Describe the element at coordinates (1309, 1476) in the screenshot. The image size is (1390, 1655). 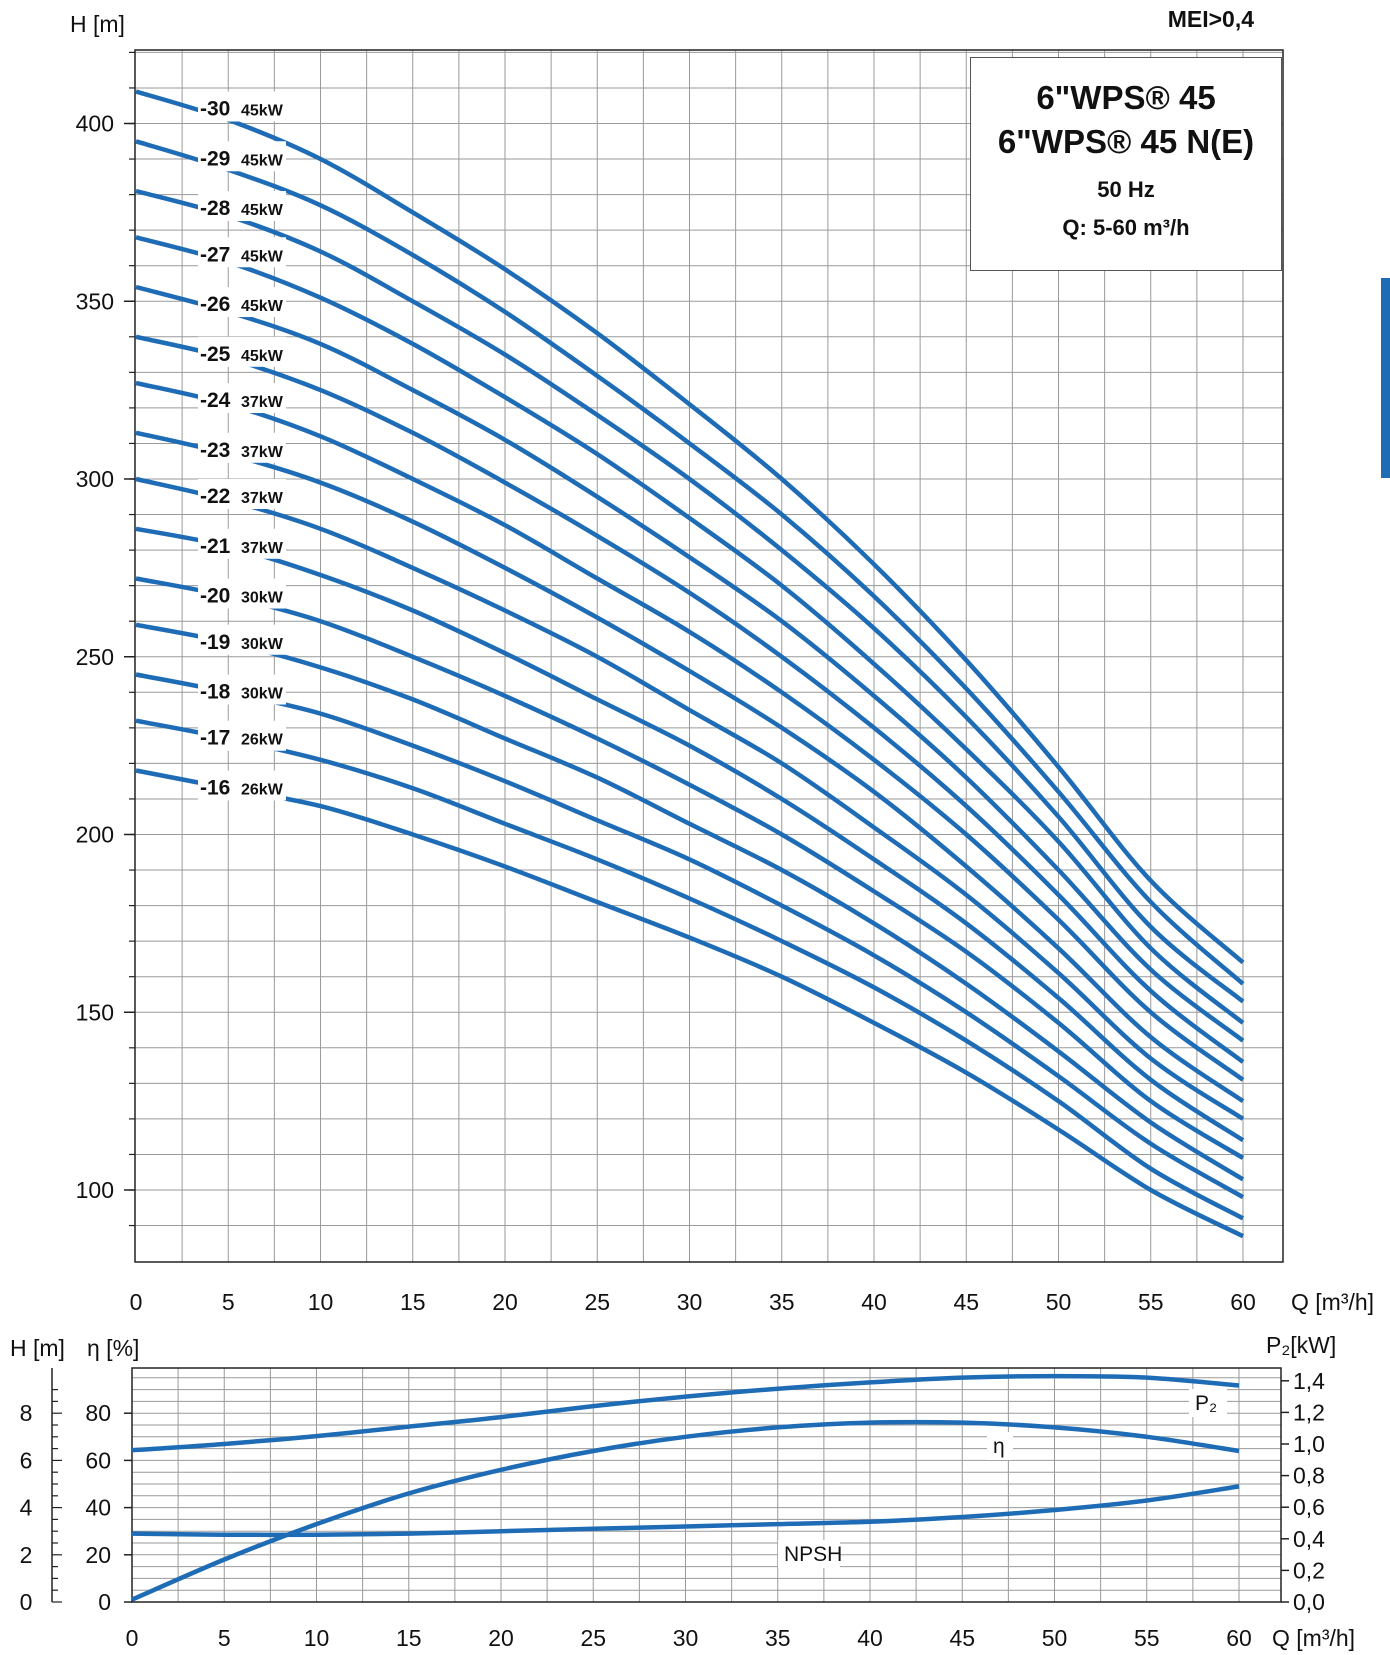
I see `p2-tick-label: 0,8` at that location.